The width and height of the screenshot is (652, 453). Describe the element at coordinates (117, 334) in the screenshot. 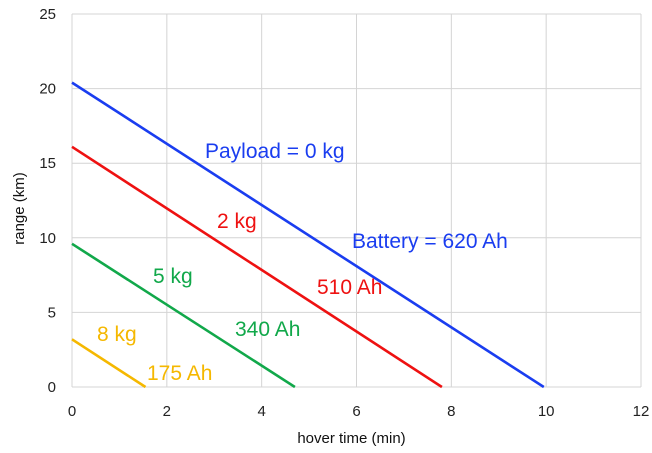

I see `payload-label: 8 kg` at that location.